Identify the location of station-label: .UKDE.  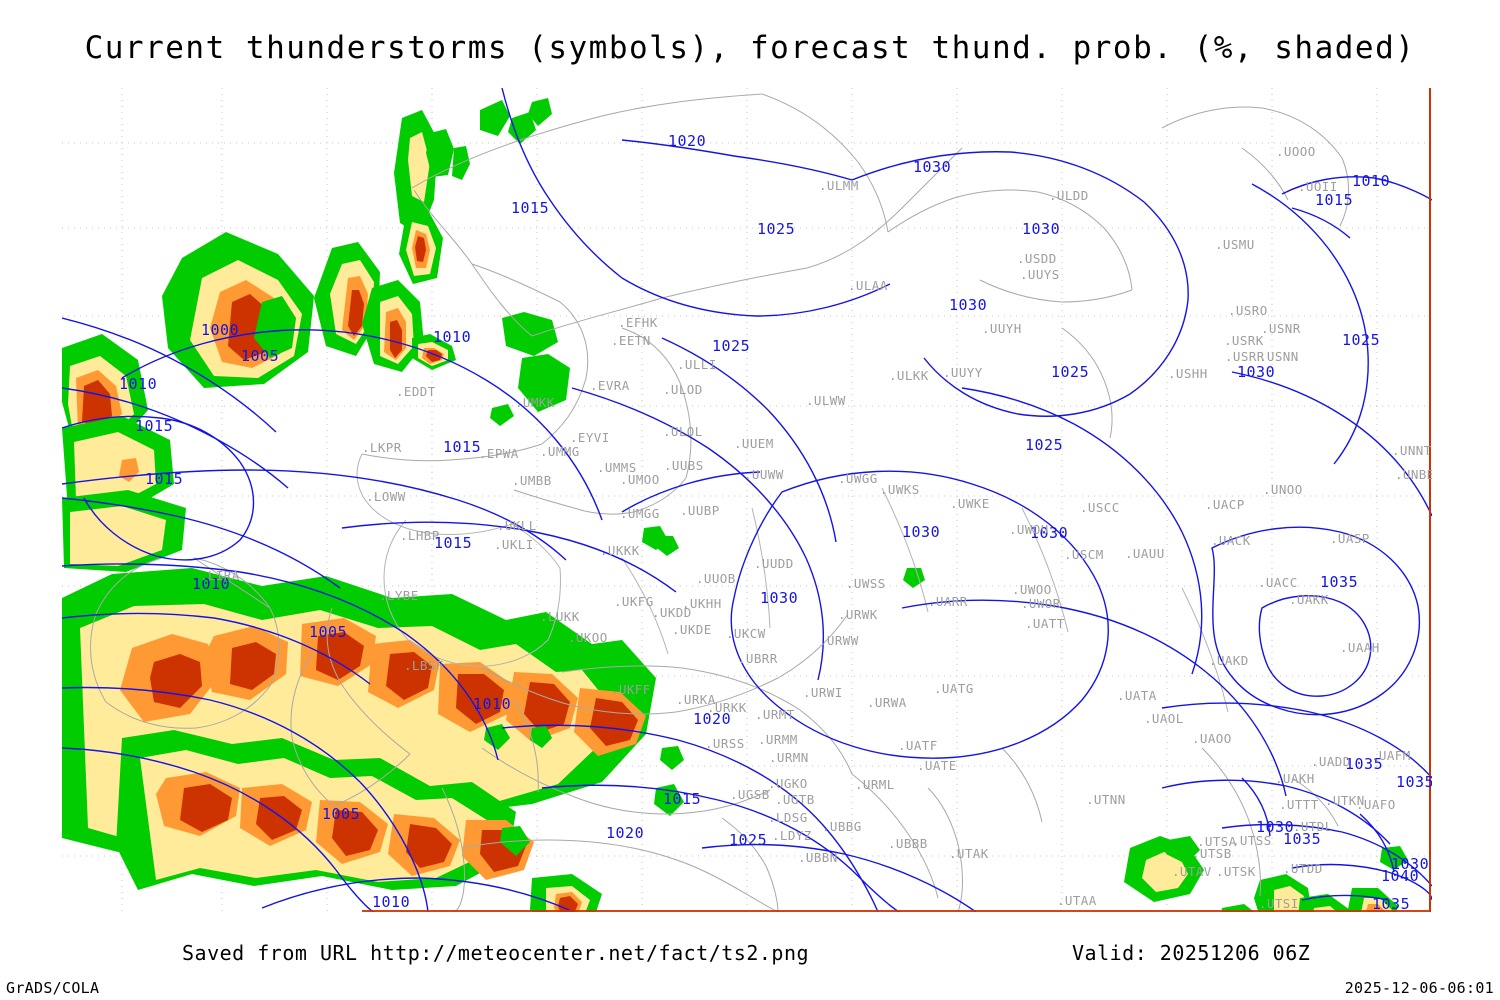
(692, 629).